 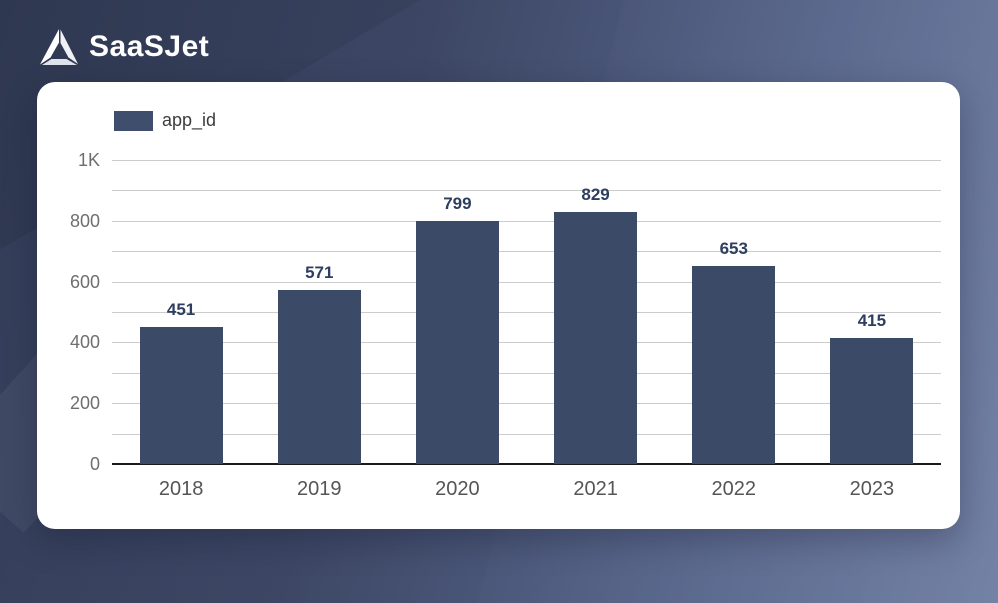 I want to click on x-tick-label-2020: 2020, so click(x=457, y=489).